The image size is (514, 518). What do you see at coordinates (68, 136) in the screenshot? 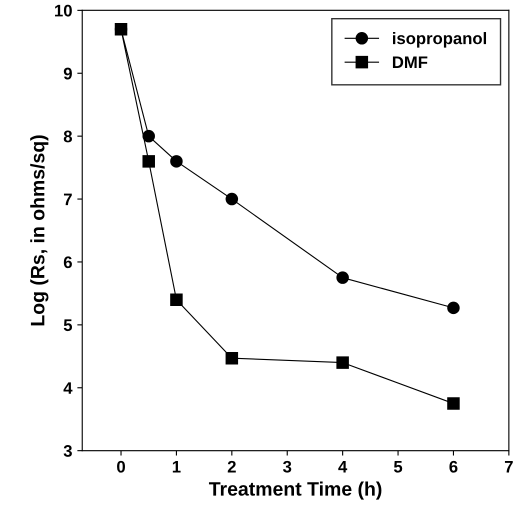
I see `y-tick-label: 8` at bounding box center [68, 136].